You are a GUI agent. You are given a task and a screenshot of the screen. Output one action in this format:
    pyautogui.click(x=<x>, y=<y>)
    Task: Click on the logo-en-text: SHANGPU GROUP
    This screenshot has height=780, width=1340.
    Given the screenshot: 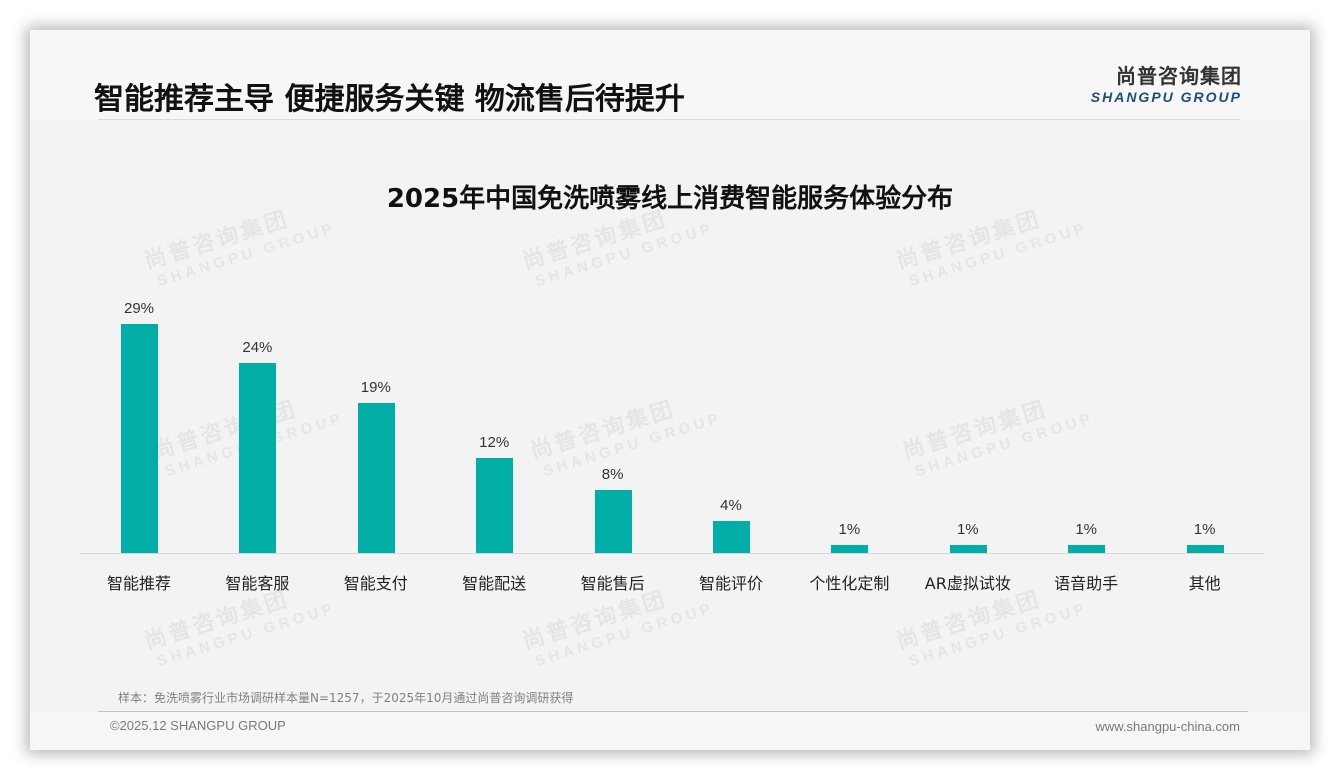 What is the action you would take?
    pyautogui.click(x=1166, y=97)
    